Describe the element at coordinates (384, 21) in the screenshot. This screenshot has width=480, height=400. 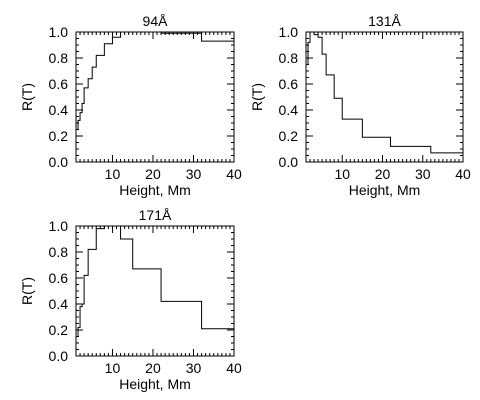
I see `panel-title: 131Å` at that location.